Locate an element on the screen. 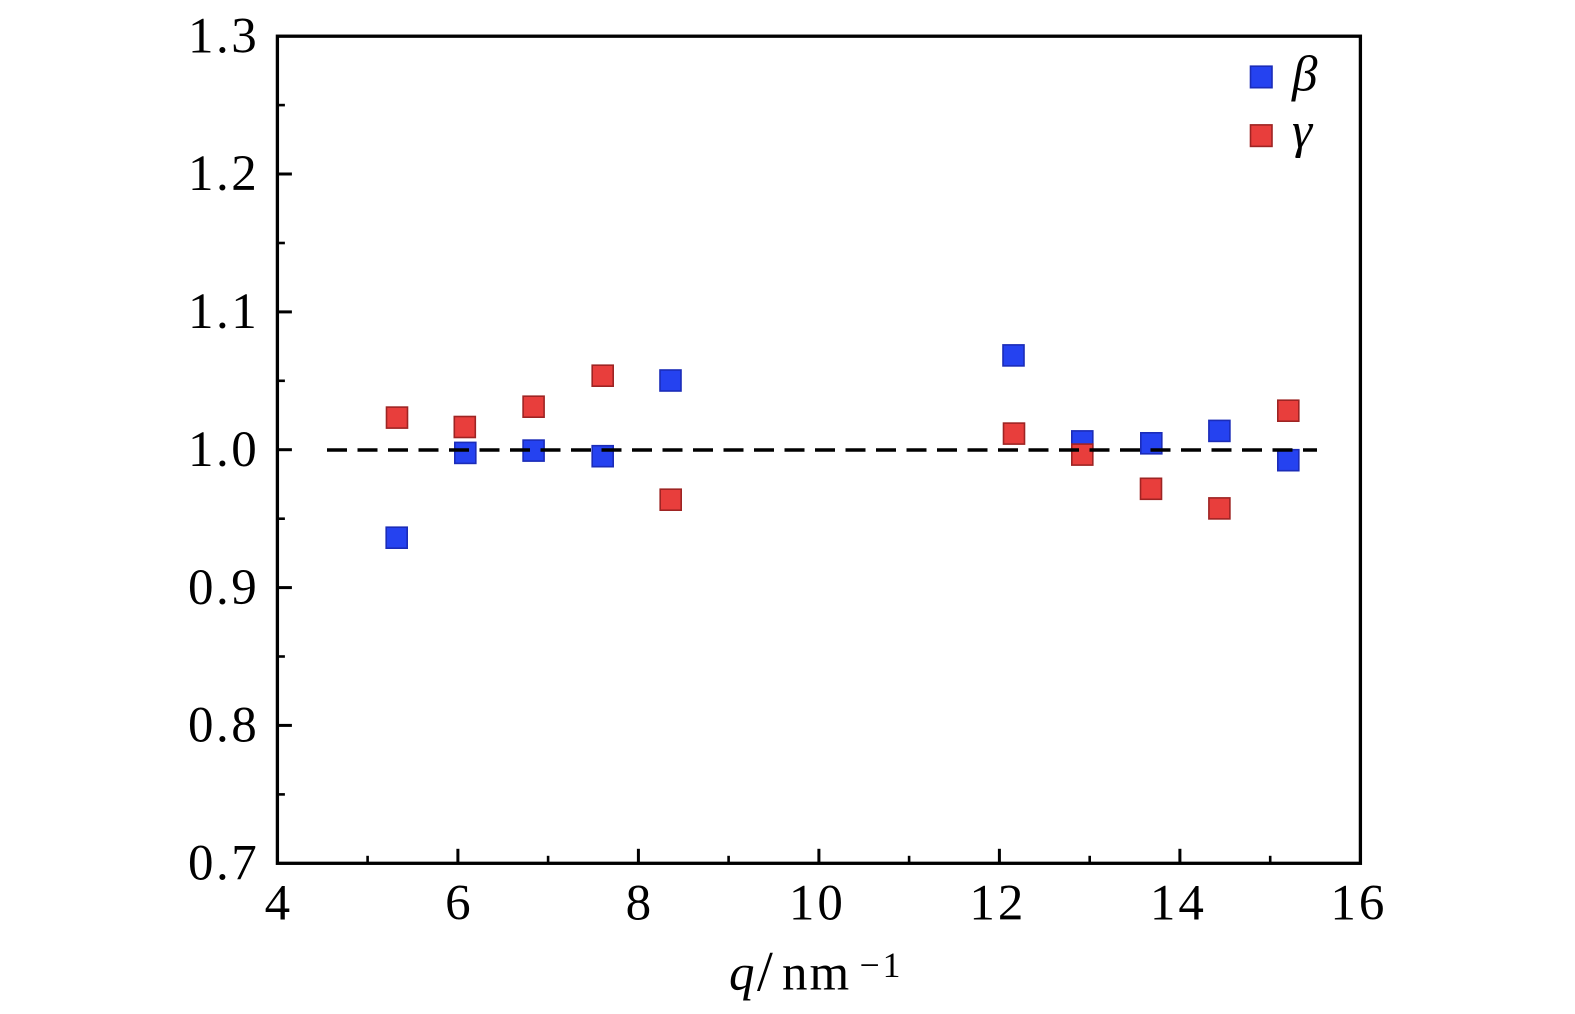  svg-text: 1.3 is located at coordinates (223, 36).